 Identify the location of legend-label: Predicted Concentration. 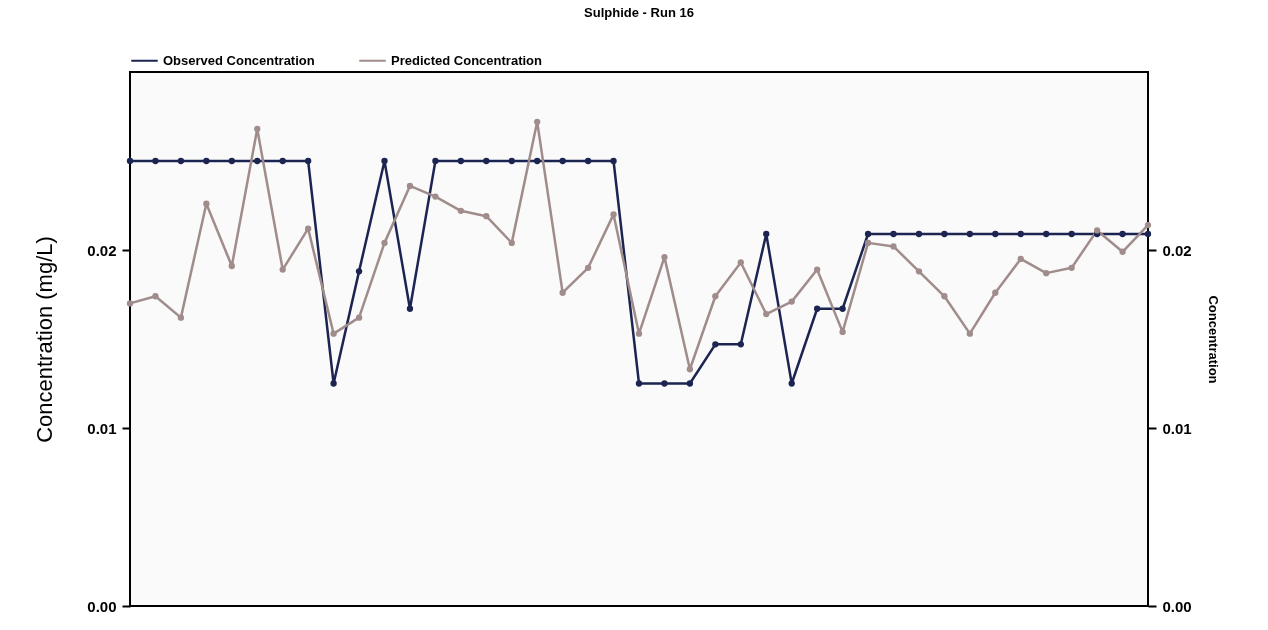
(467, 60).